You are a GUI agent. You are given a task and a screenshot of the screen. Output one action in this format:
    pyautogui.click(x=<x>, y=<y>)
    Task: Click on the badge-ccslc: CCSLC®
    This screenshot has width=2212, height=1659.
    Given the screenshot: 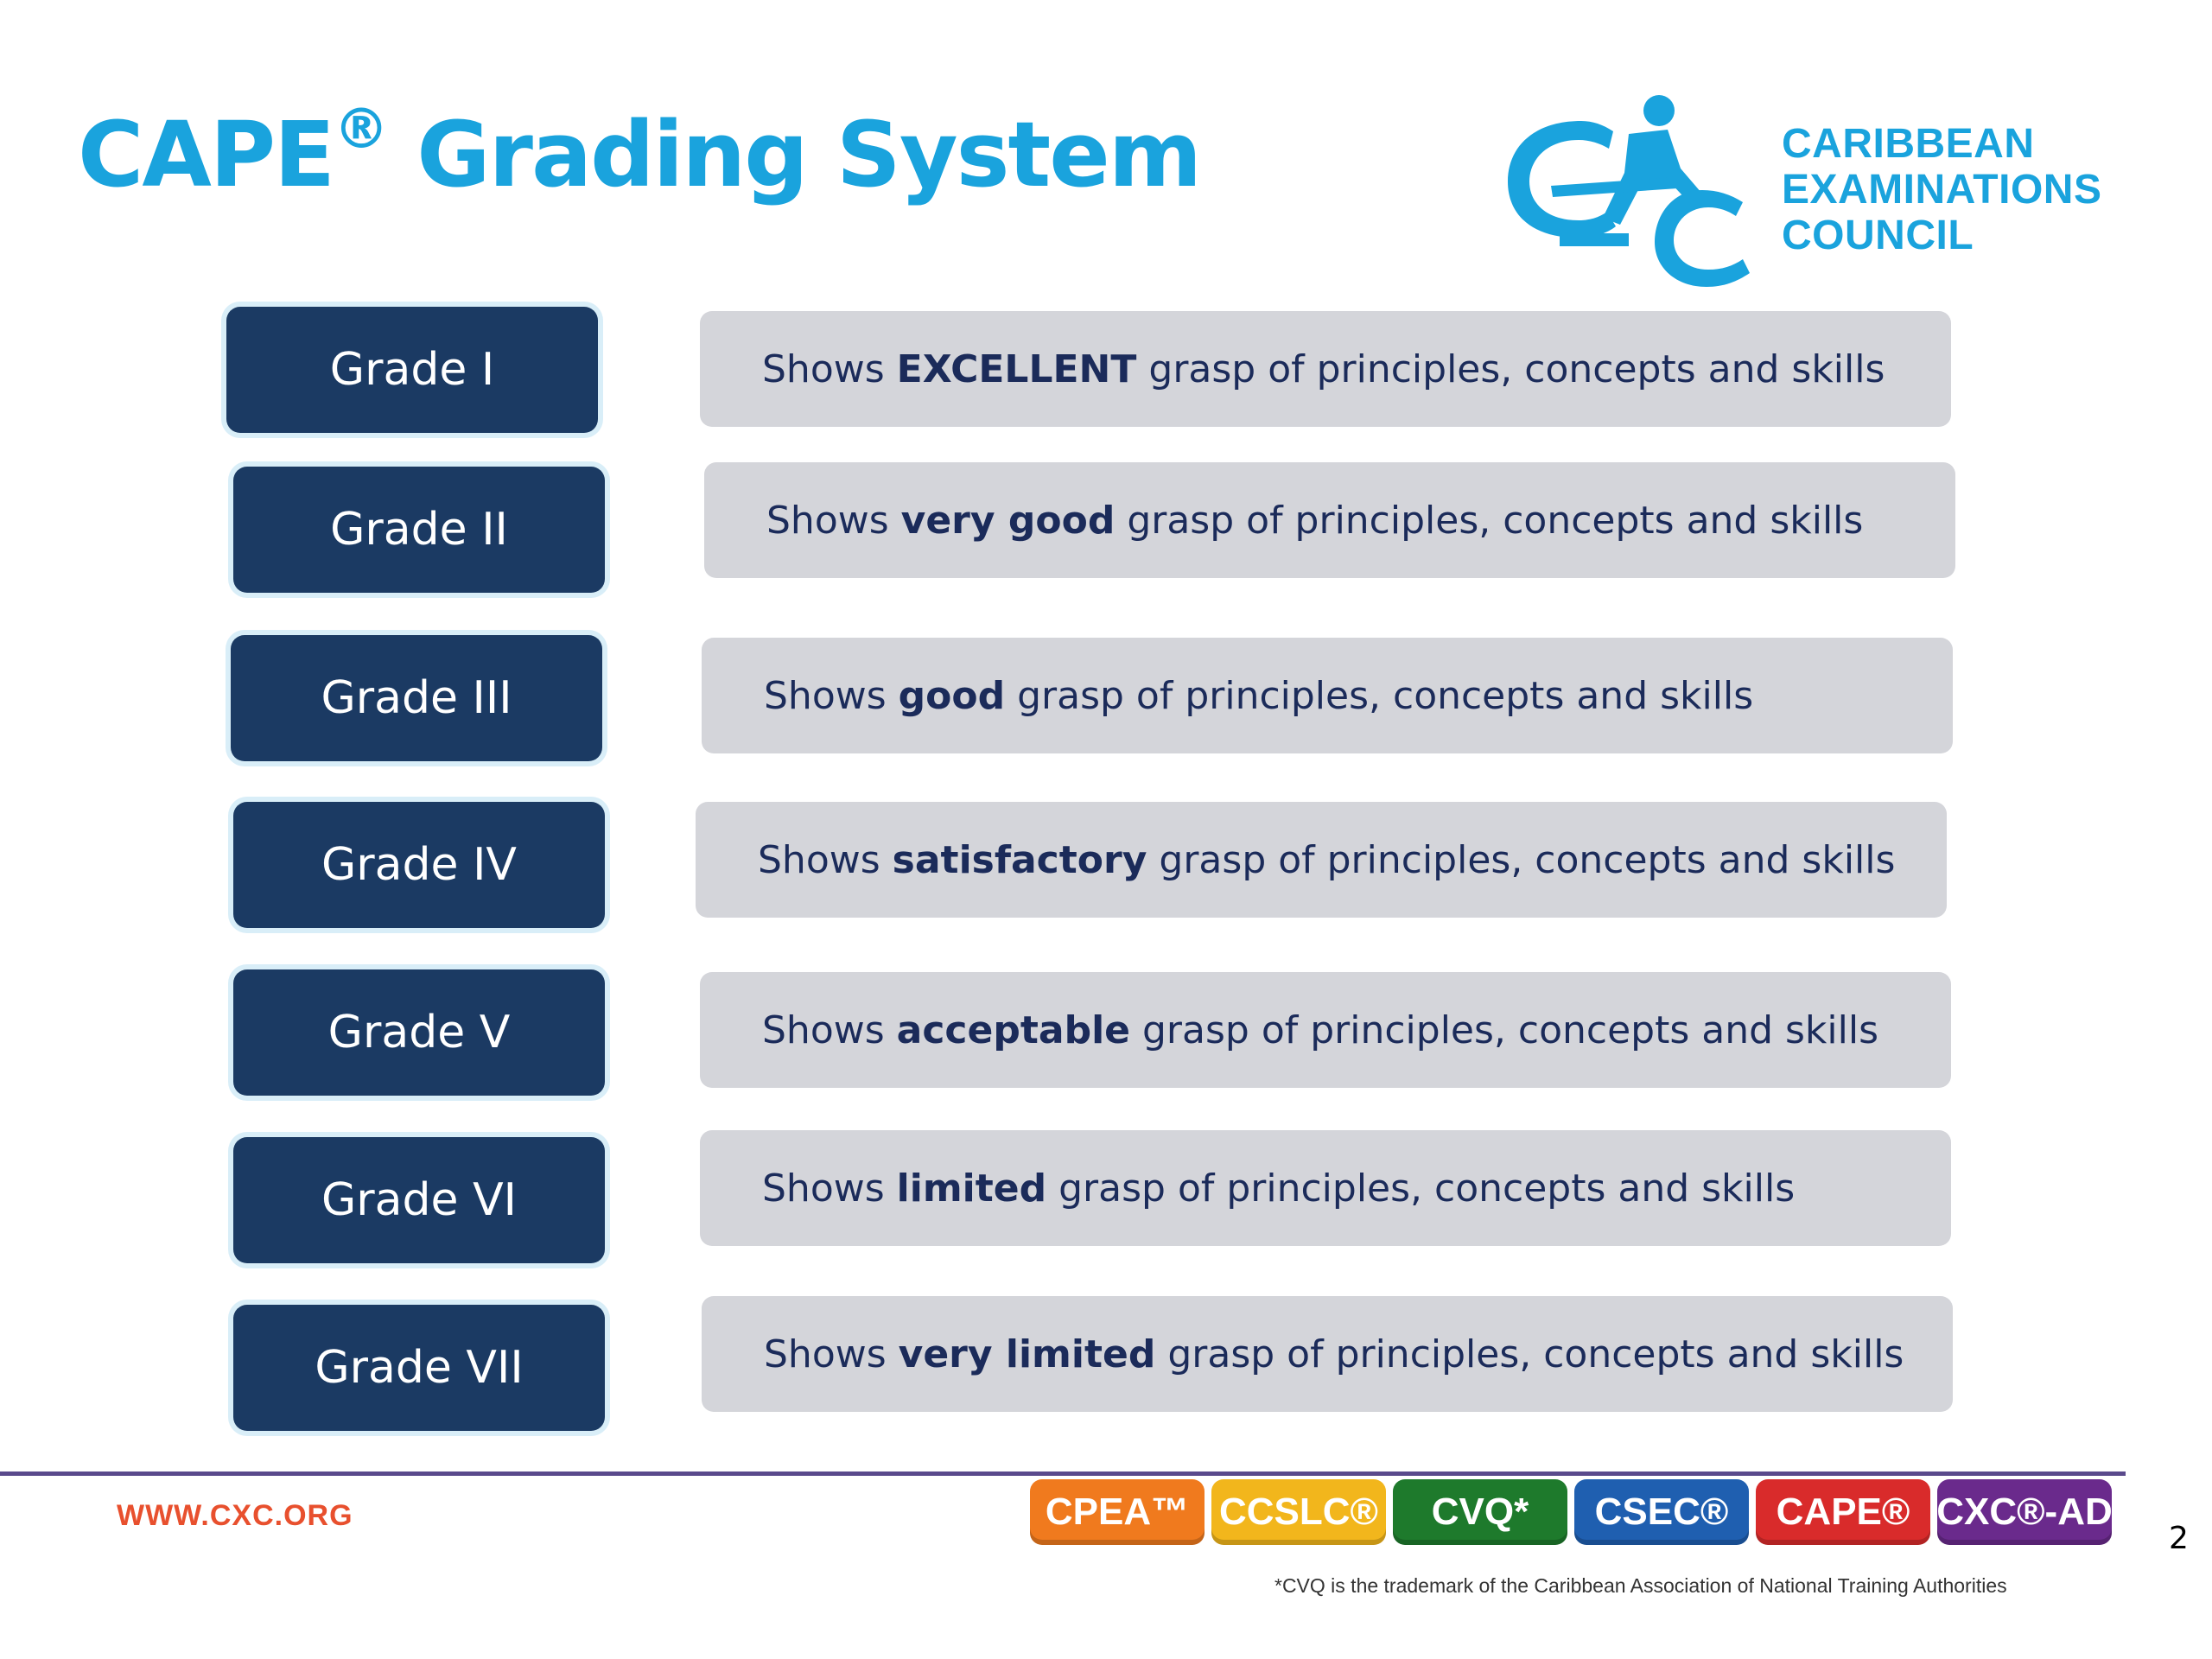 What is the action you would take?
    pyautogui.click(x=1298, y=1512)
    